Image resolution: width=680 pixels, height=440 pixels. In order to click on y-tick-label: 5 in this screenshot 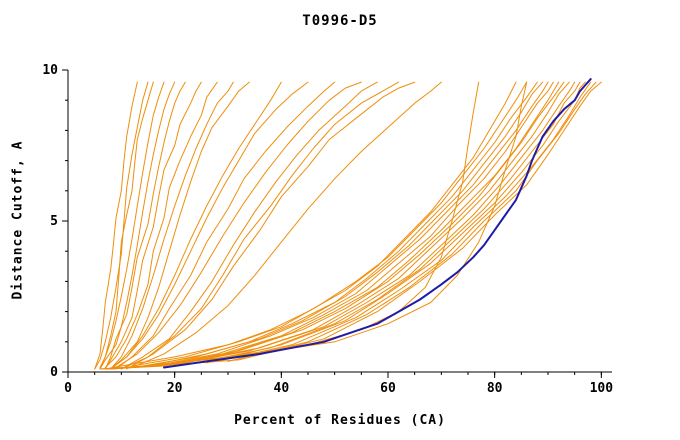, I will do `click(54, 221)`.